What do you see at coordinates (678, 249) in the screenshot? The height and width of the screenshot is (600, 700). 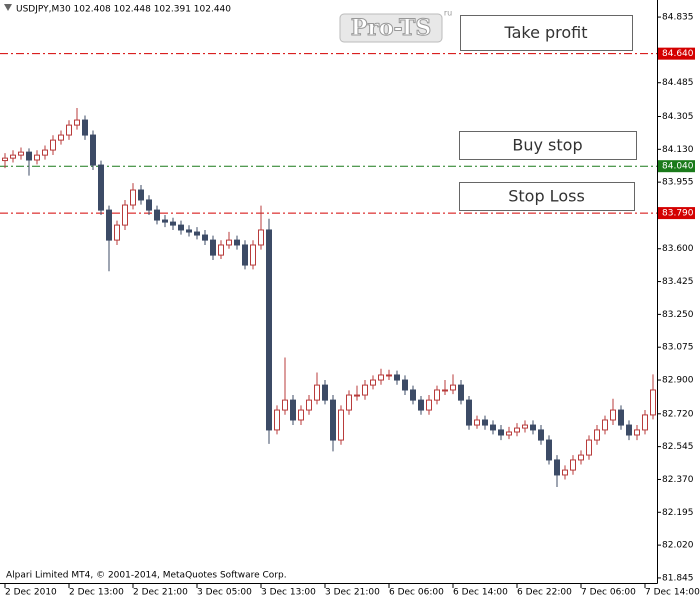 I see `y-tick-label: 83.600` at bounding box center [678, 249].